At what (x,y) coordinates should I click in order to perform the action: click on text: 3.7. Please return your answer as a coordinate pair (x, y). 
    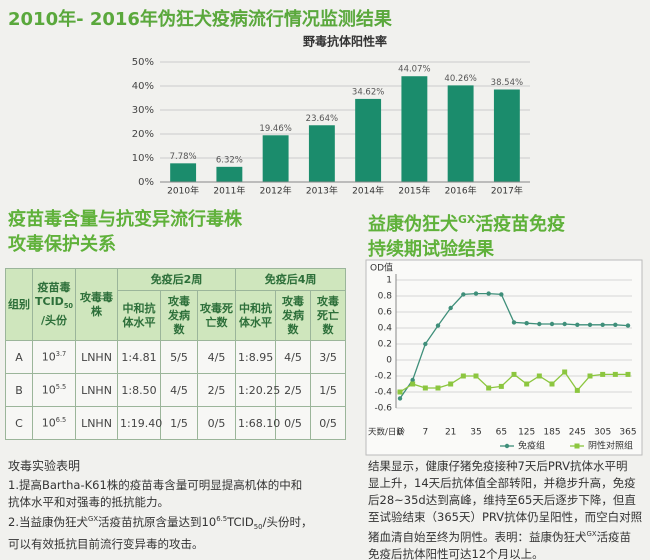
    Looking at the image, I should click on (61, 354).